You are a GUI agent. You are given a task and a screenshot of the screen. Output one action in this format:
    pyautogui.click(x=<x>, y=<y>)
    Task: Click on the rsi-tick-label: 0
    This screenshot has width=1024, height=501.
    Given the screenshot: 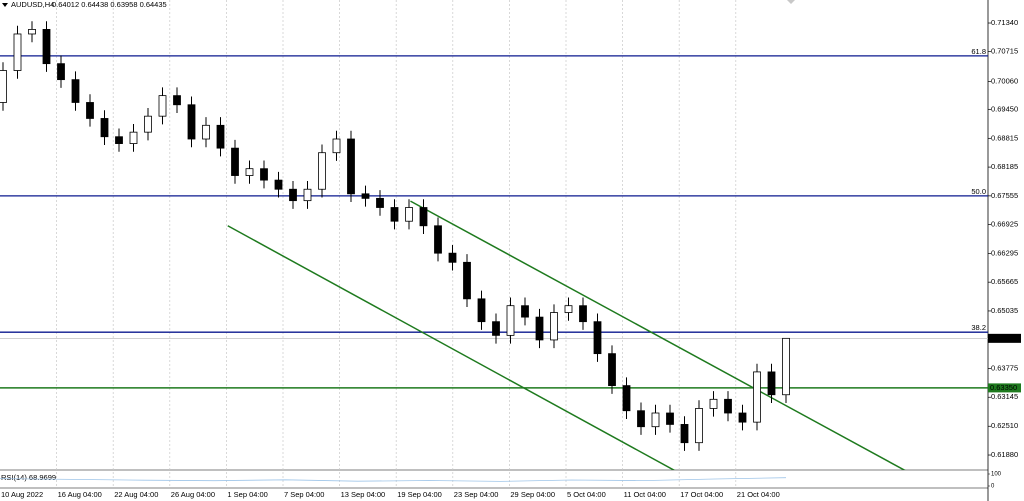 What is the action you would take?
    pyautogui.click(x=993, y=487)
    